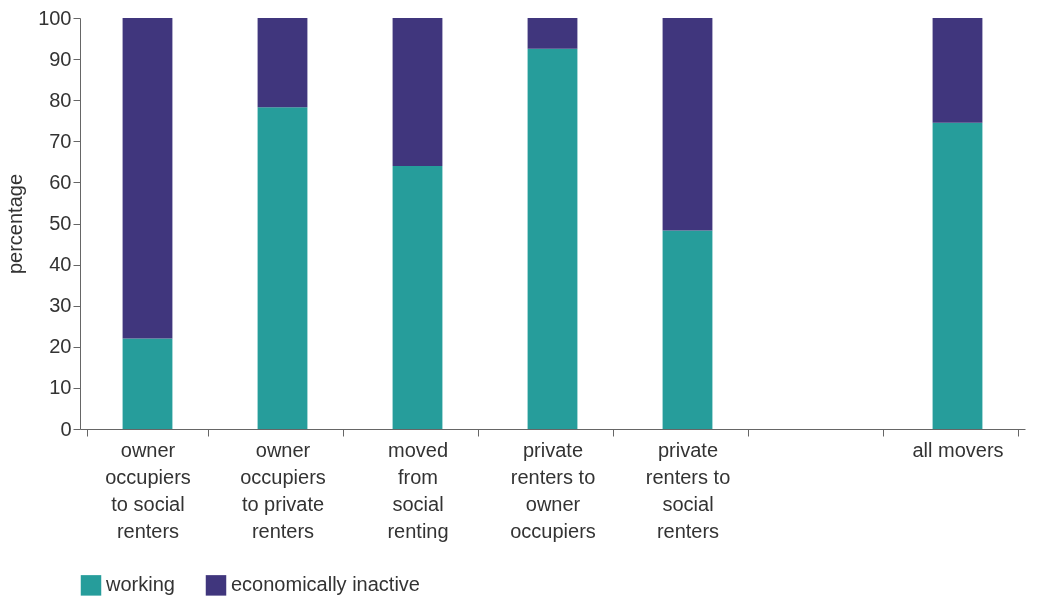 This screenshot has height=597, width=1044. I want to click on y-tick-label: 40, so click(60, 264).